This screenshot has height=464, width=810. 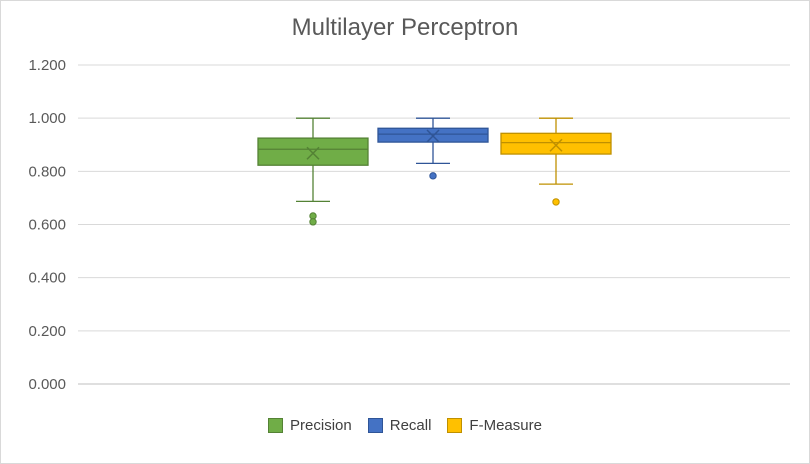 I want to click on legend-item-recall: Recall, so click(x=399, y=425).